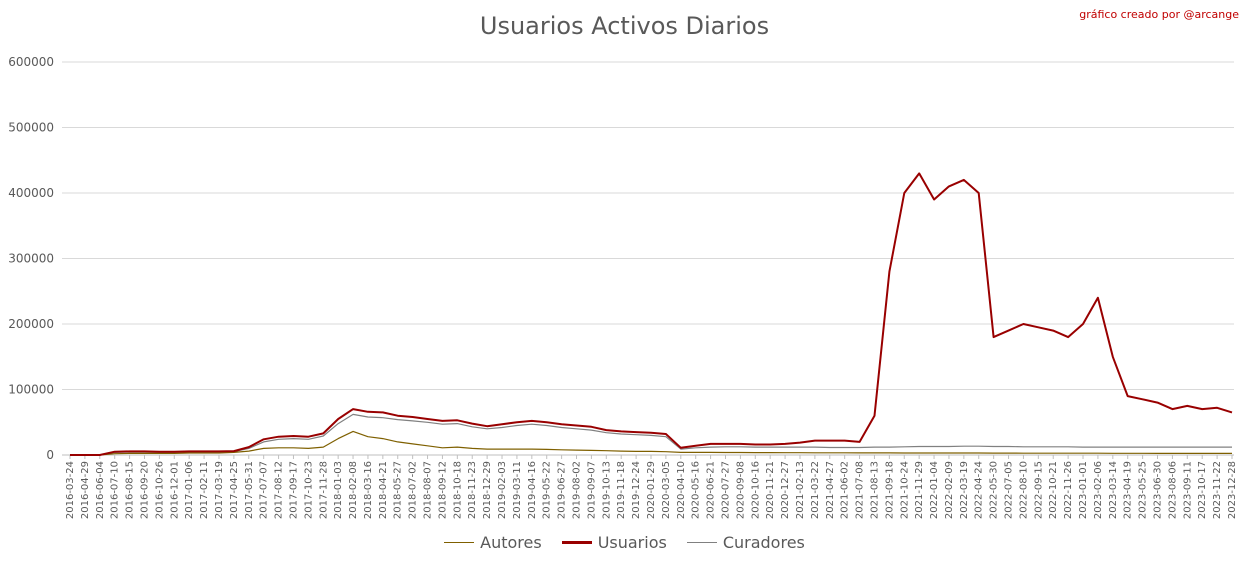 This screenshot has width=1249, height=568. Describe the element at coordinates (547, 490) in the screenshot. I see `x-tick-label: 2019-05-22` at that location.